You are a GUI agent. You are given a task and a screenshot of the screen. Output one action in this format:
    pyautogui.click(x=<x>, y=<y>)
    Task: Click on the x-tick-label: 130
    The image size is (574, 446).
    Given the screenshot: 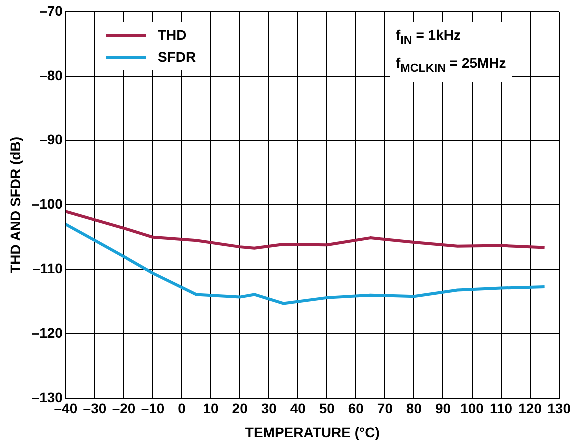 What is the action you would take?
    pyautogui.click(x=560, y=408)
    